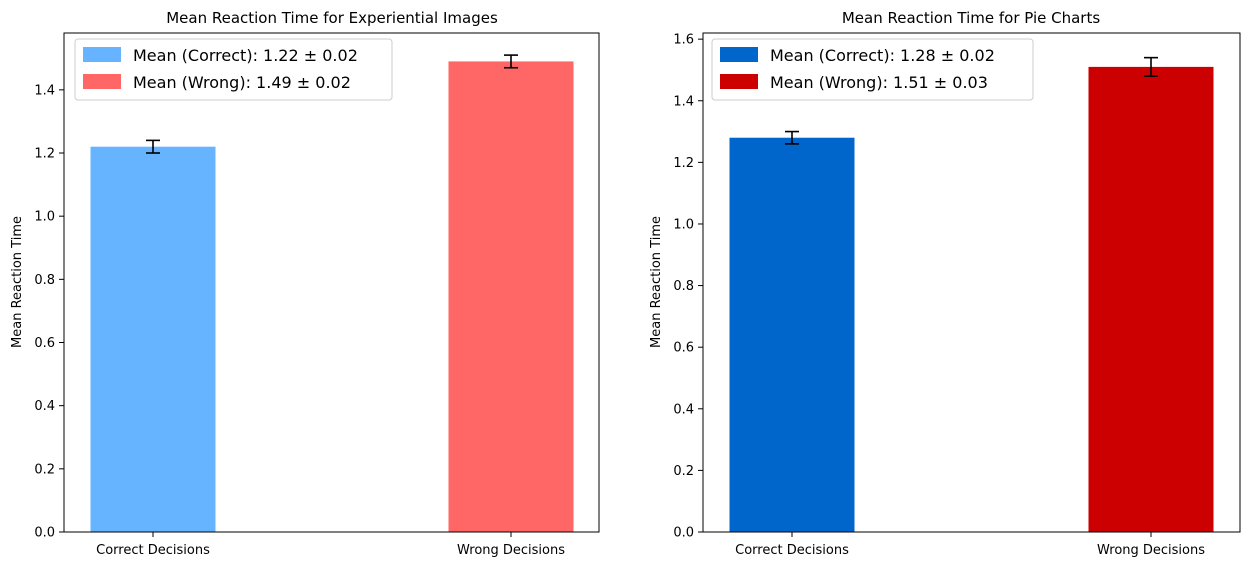 The width and height of the screenshot is (1249, 569). What do you see at coordinates (971, 18) in the screenshot?
I see `chart-title: Mean Reaction Time for Pie Charts` at bounding box center [971, 18].